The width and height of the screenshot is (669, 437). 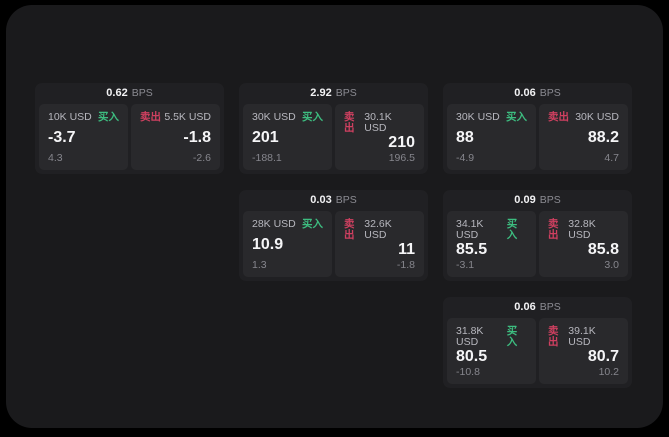 What do you see at coordinates (333, 200) in the screenshot?
I see `bps-header: 0.03 BPS` at bounding box center [333, 200].